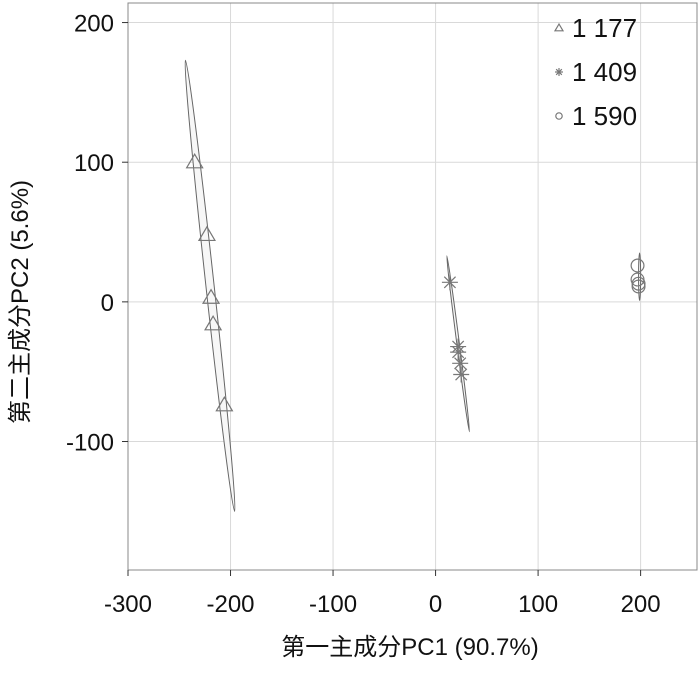 This screenshot has height=674, width=700. I want to click on legend-item: 1 409, so click(596, 72).